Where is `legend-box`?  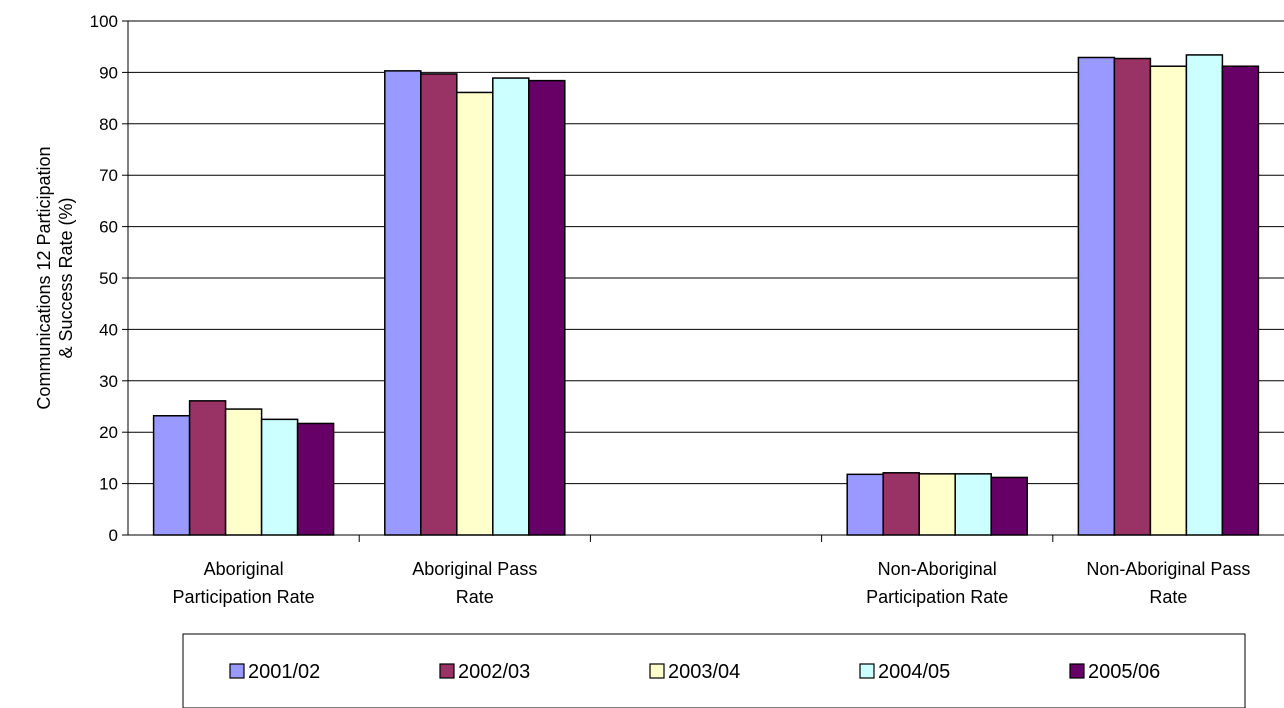
legend-box is located at coordinates (714, 670).